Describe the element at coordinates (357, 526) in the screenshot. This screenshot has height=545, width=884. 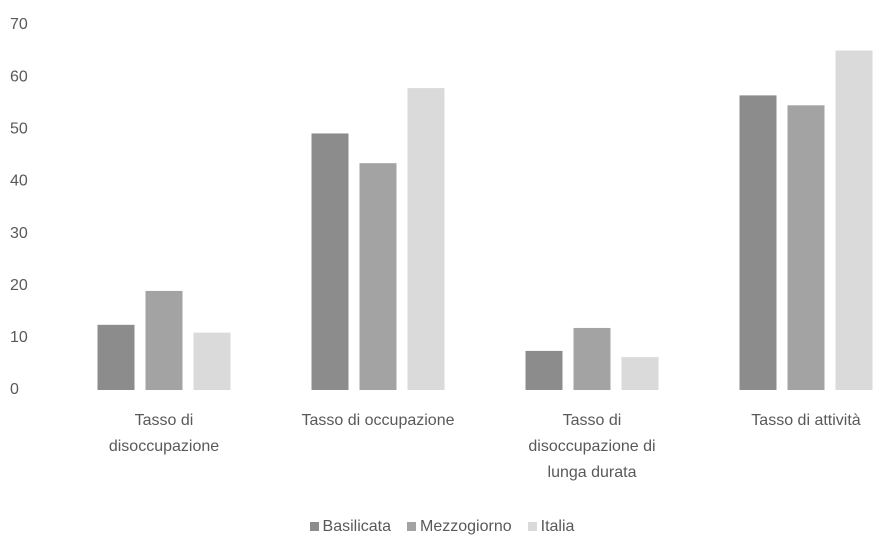
I see `legend-label: Basilicata` at that location.